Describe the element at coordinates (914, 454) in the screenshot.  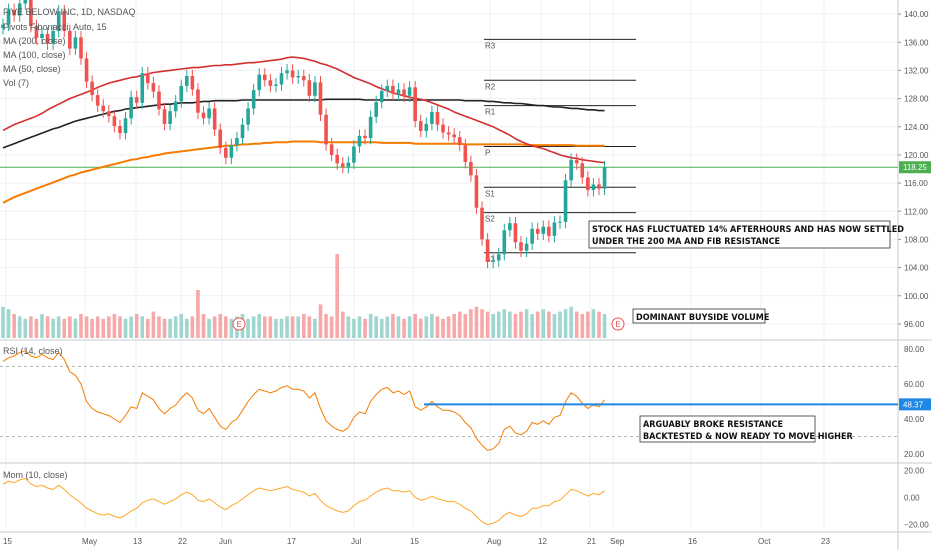
I see `rsi-tick-label: 20.00` at that location.